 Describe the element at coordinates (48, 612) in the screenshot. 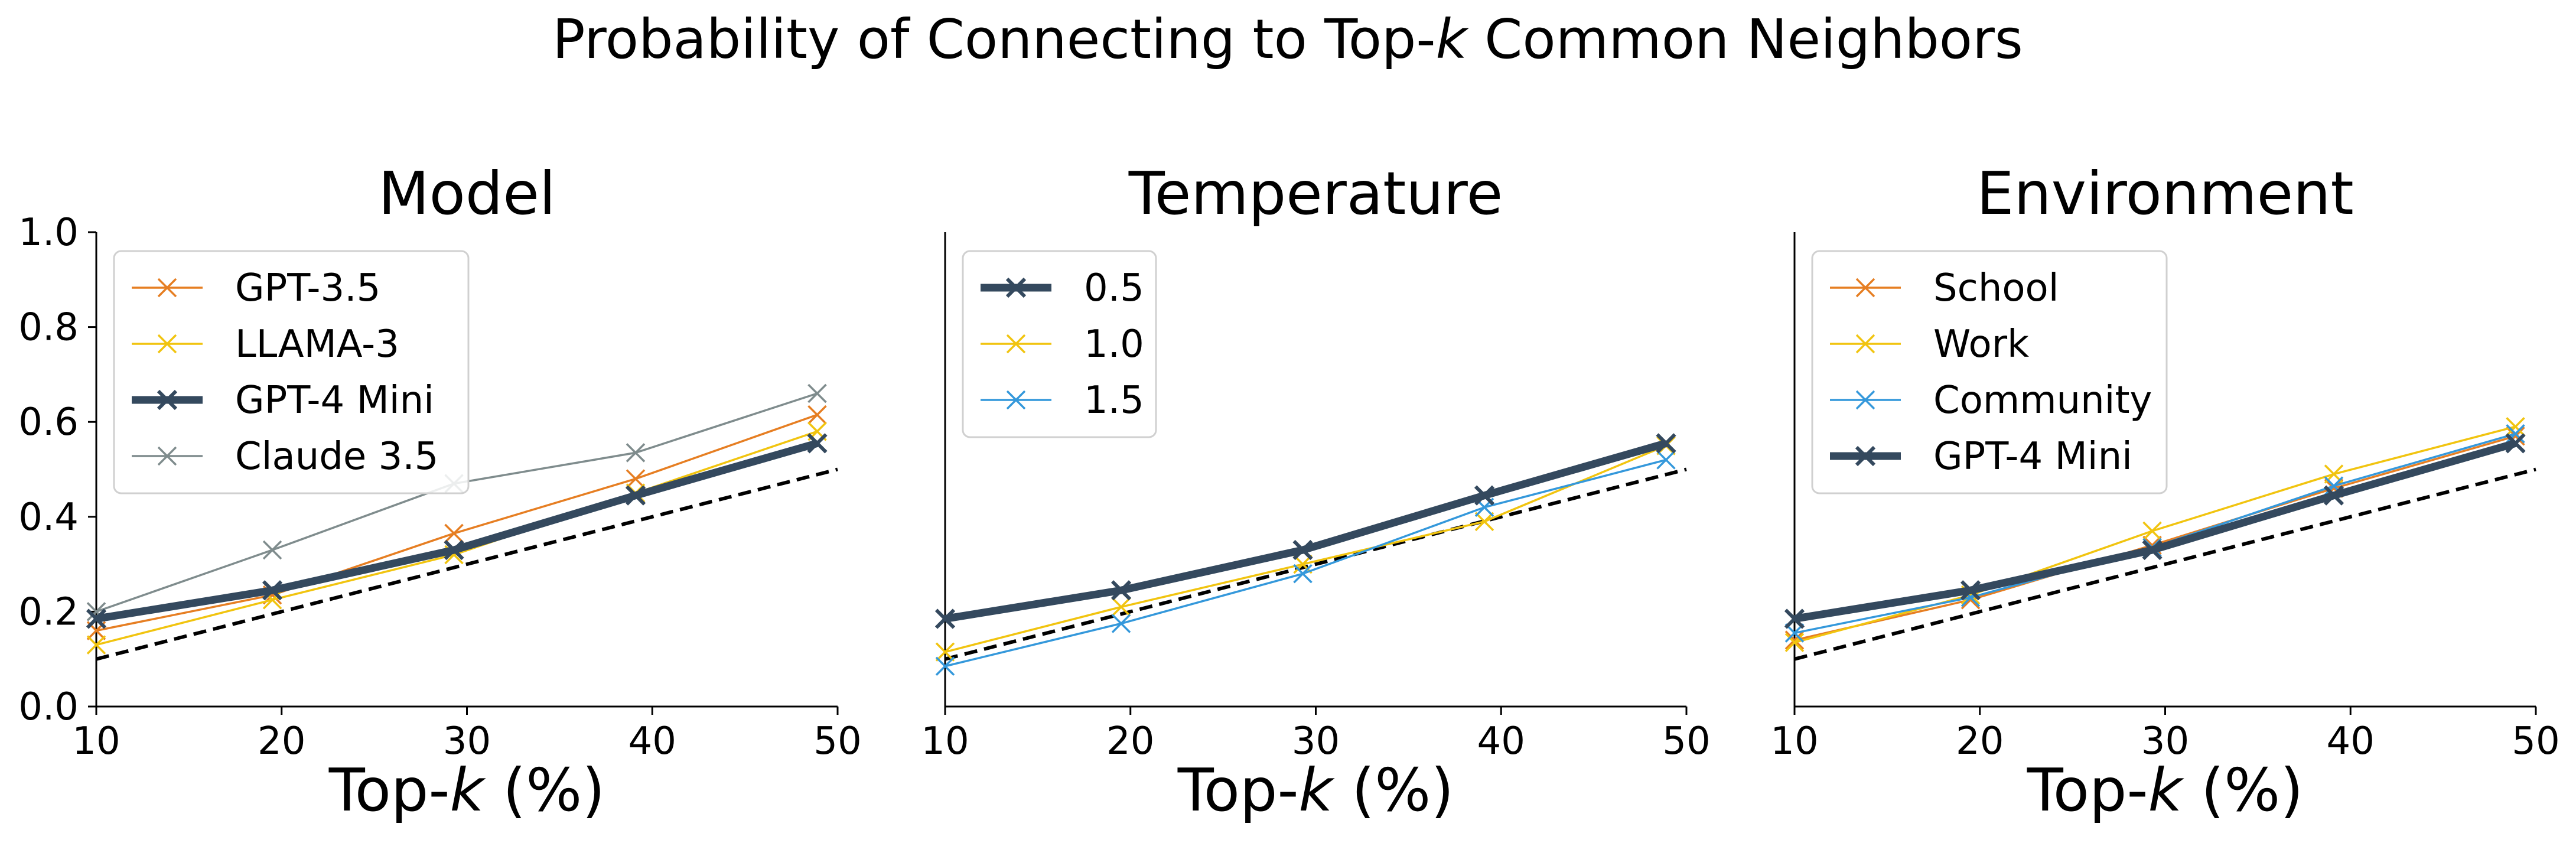

I see `y-tick-label: 0.2` at that location.